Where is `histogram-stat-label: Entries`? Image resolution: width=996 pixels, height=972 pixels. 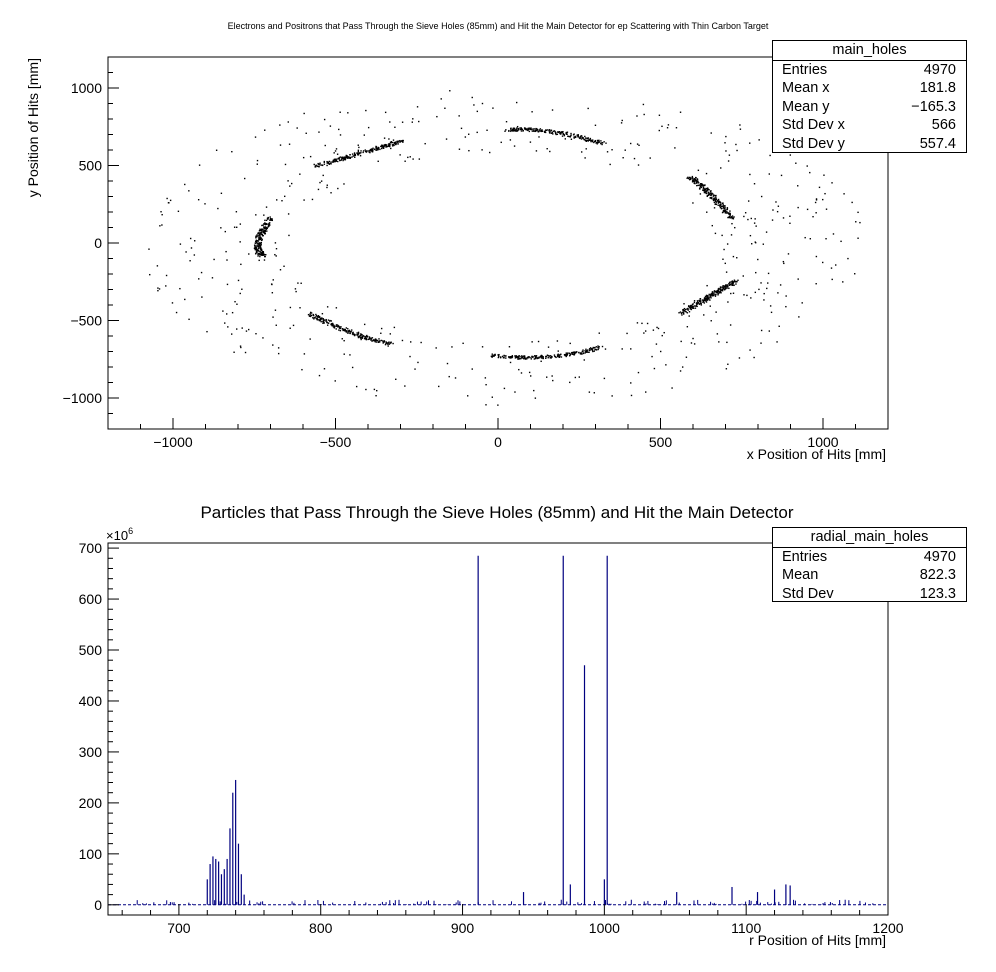
histogram-stat-label: Entries is located at coordinates (805, 557).